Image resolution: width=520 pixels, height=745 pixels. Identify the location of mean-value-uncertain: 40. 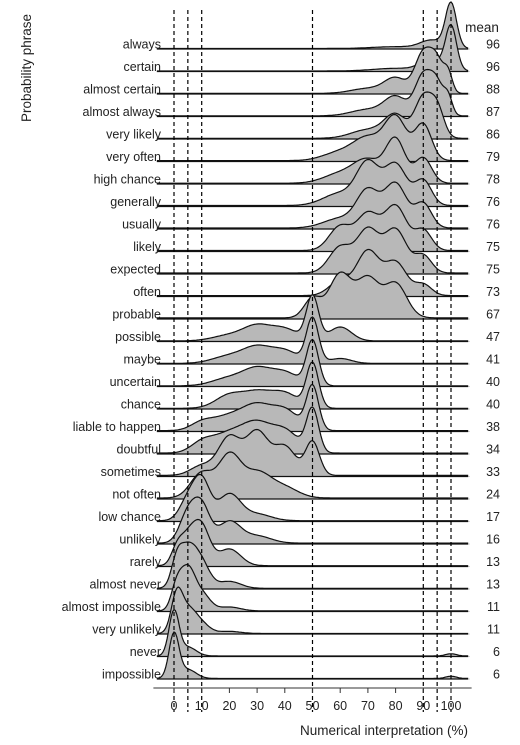
(493, 382).